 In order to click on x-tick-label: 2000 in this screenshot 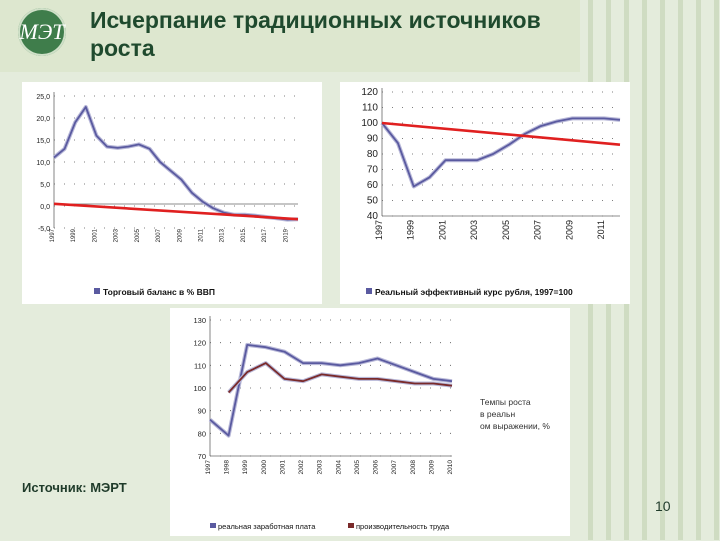, I will do `click(264, 467)`.